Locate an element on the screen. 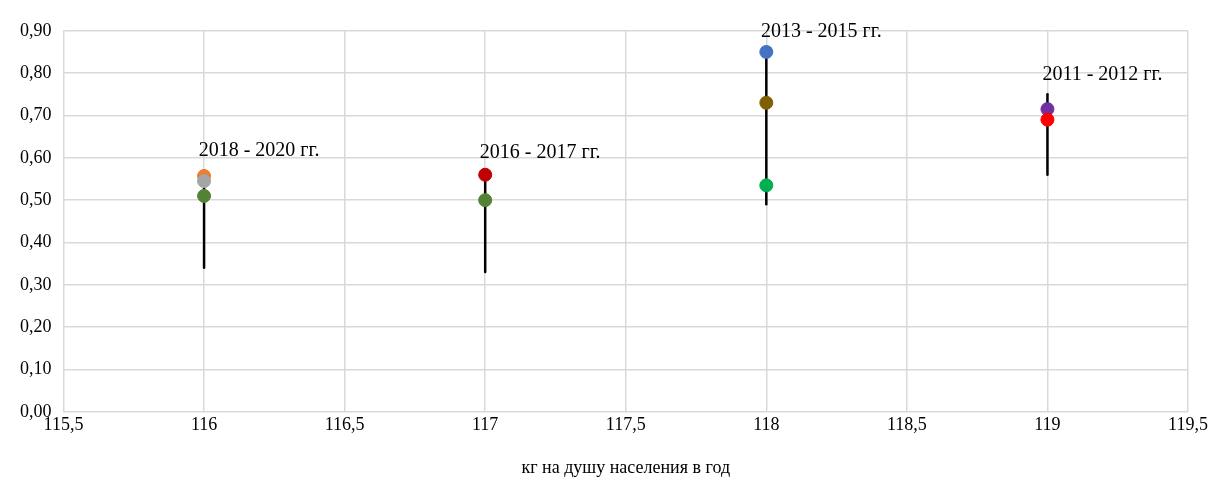  y-tick-label: 0,40 is located at coordinates (36, 241).